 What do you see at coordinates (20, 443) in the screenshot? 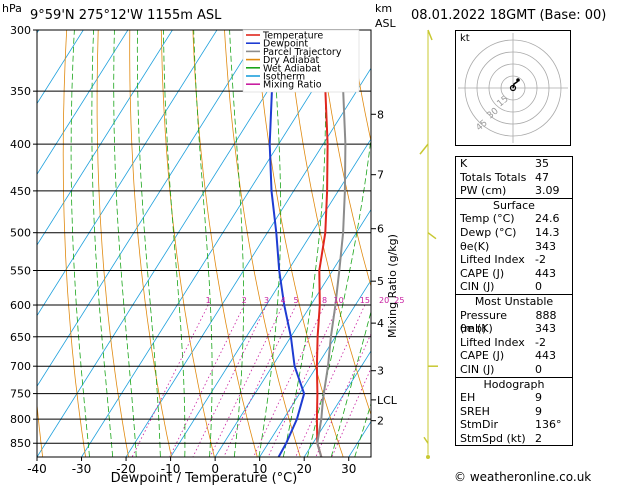
I see `pressure-tick-label: 850` at bounding box center [20, 443].